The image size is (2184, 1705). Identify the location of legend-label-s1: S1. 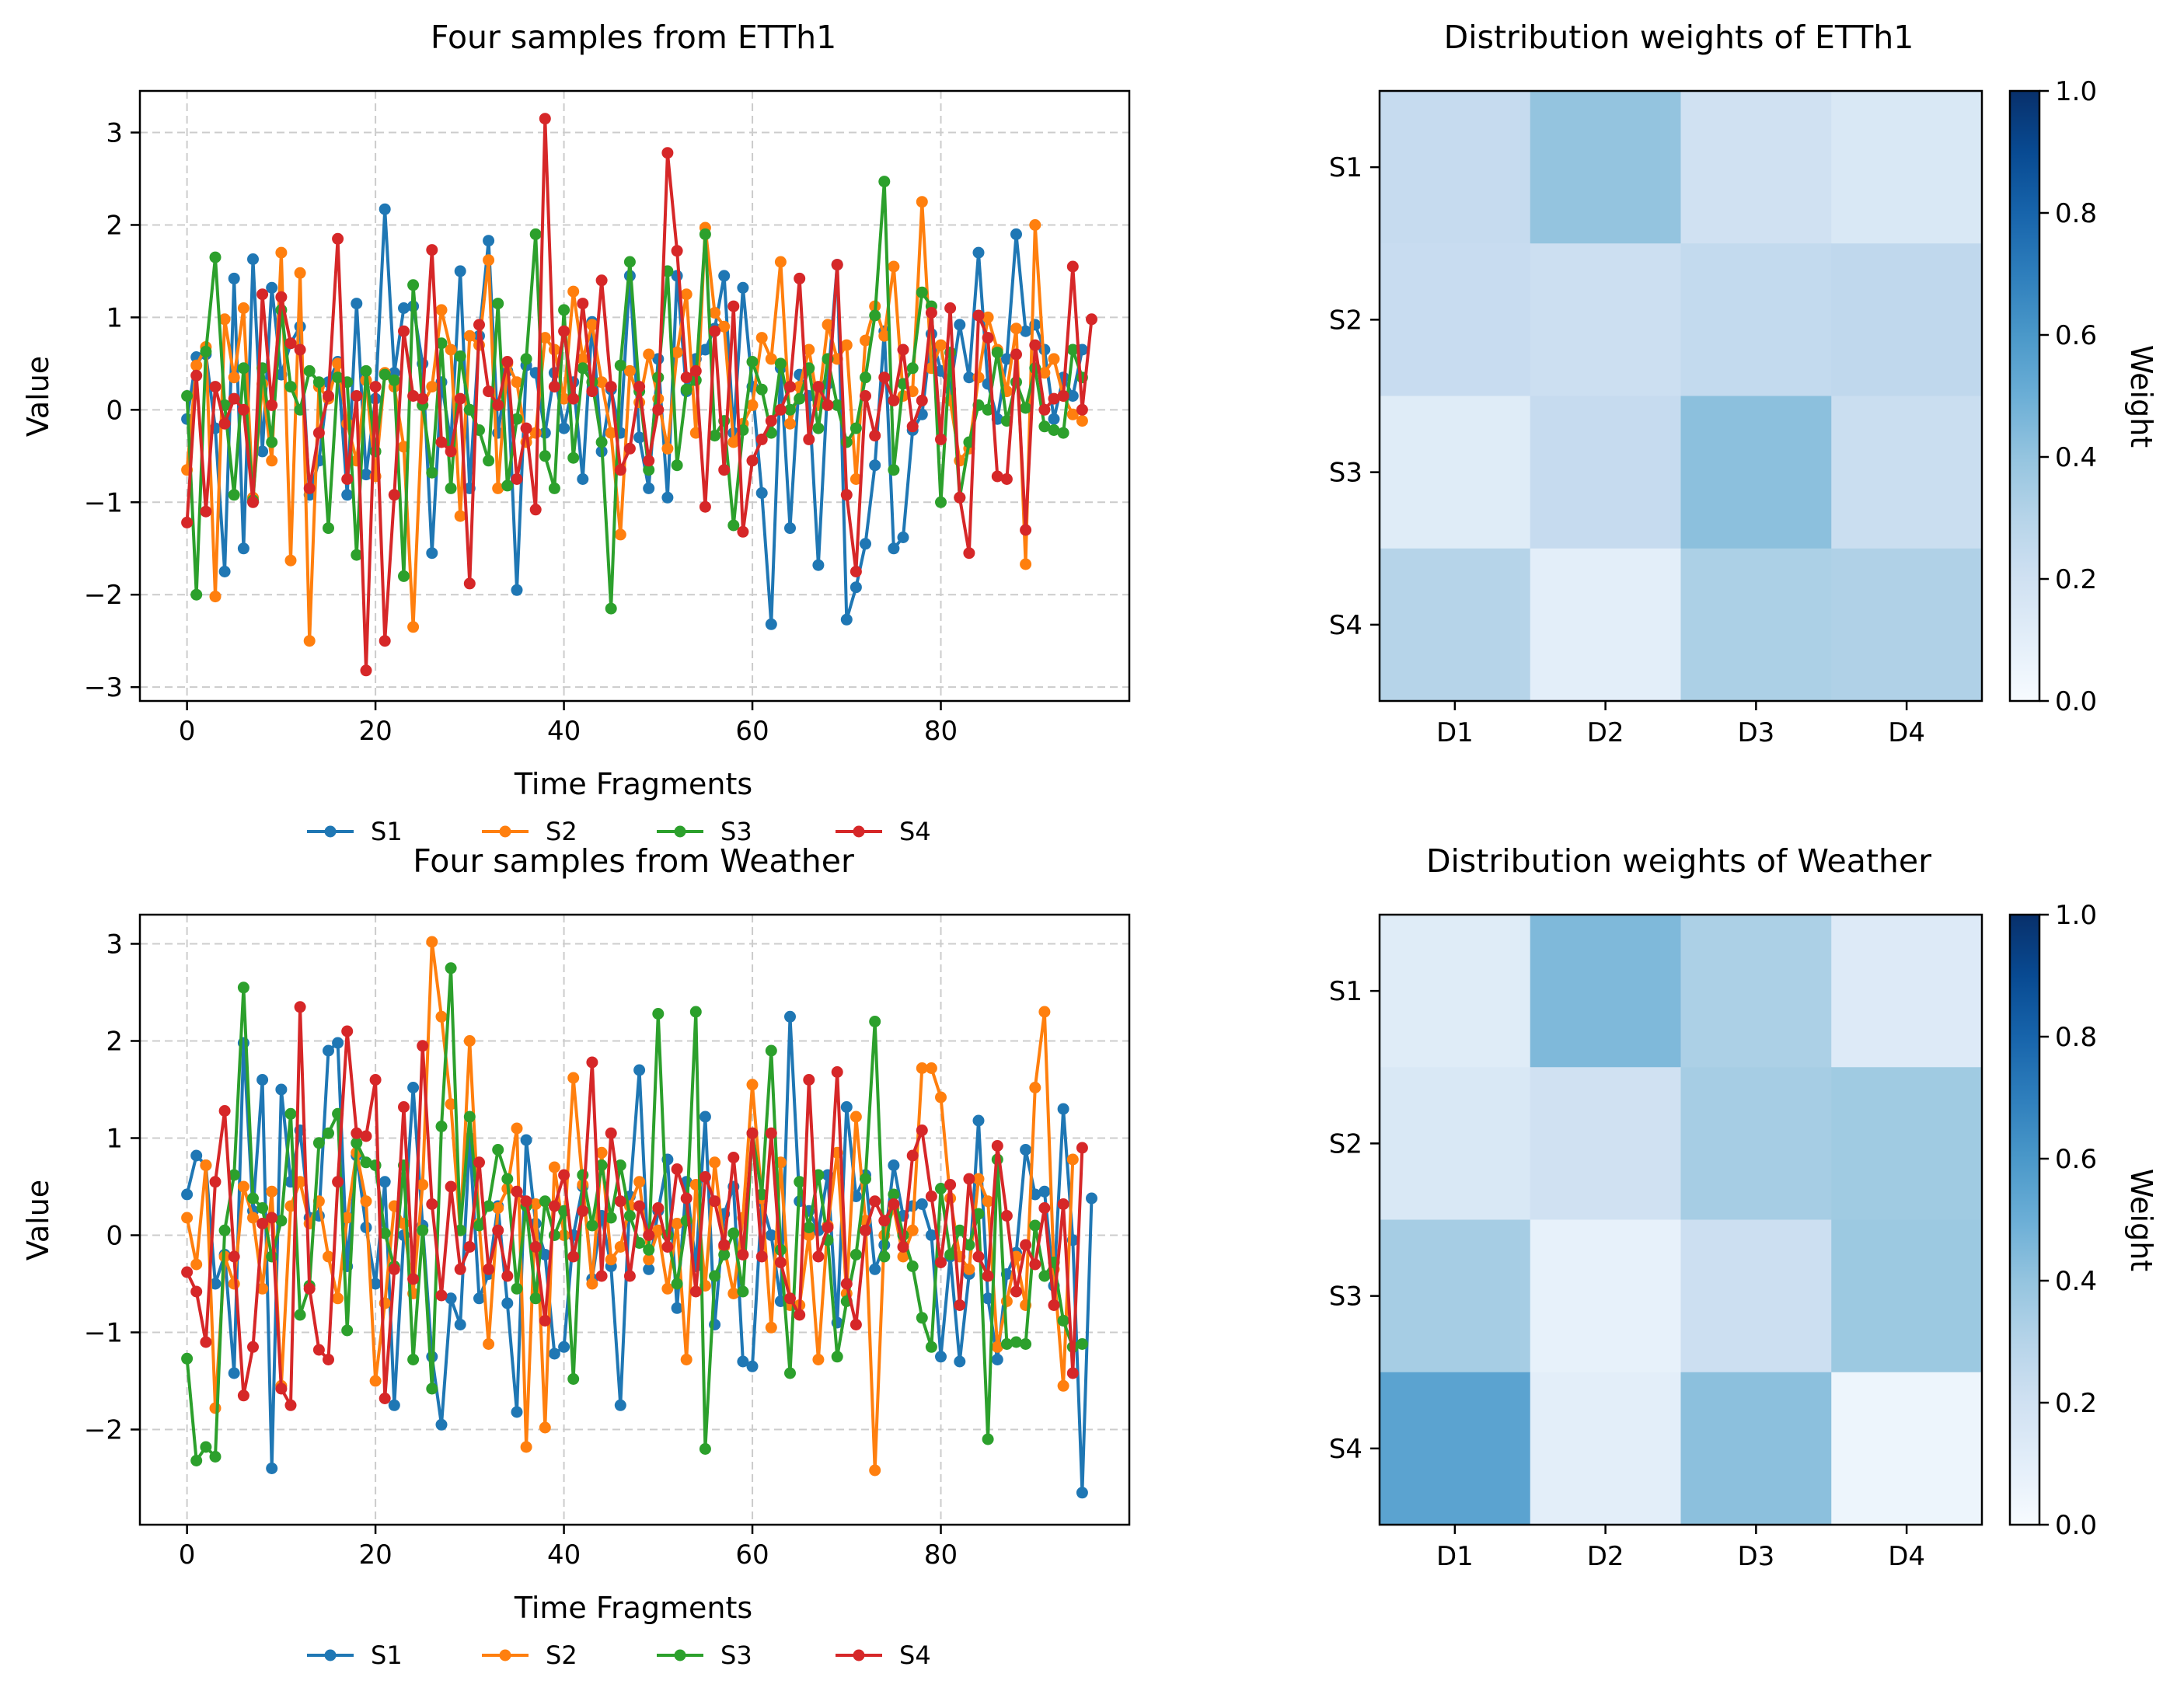
(387, 831).